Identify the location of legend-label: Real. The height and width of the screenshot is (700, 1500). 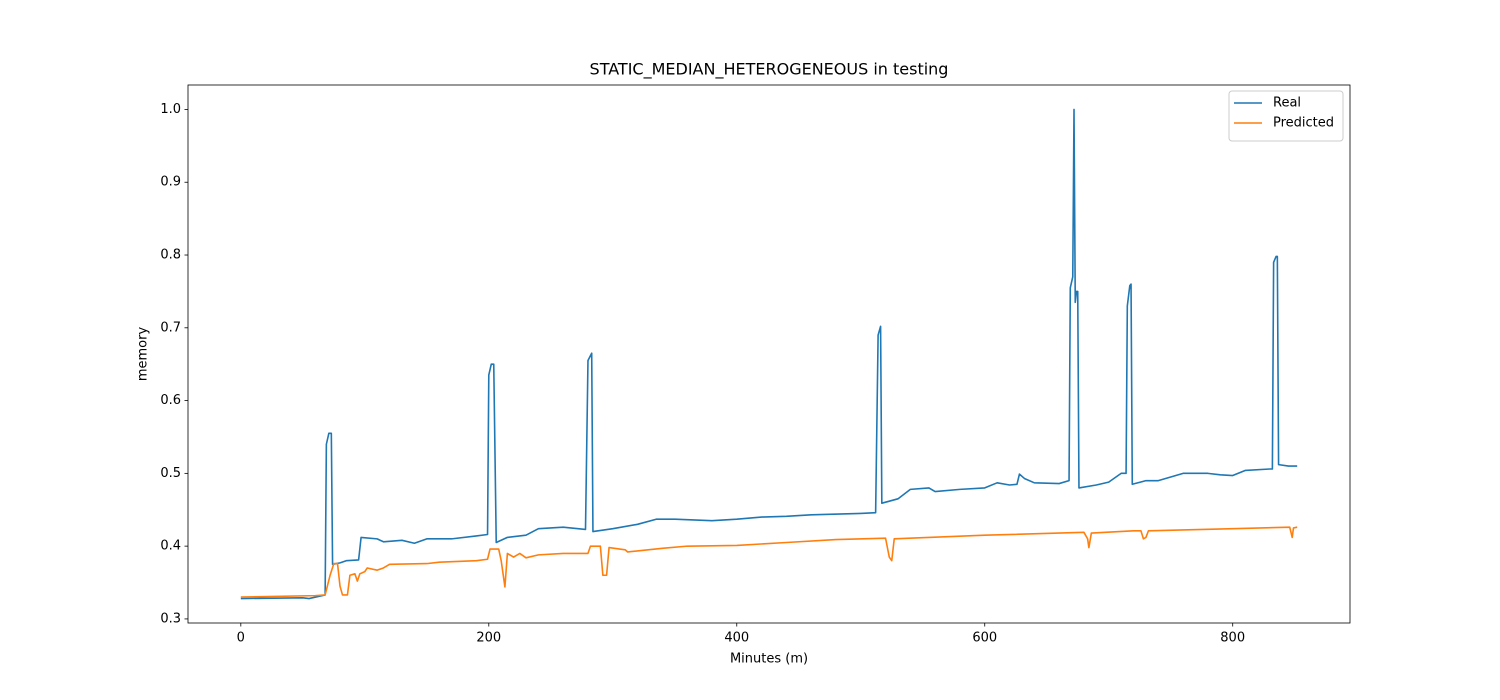
(1287, 103).